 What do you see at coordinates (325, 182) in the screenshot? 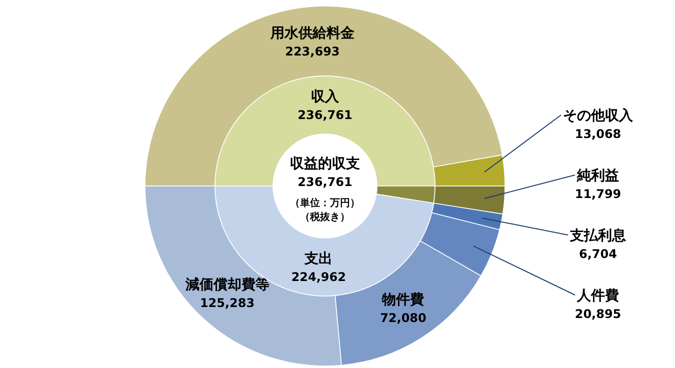
I see `text: 236,761` at bounding box center [325, 182].